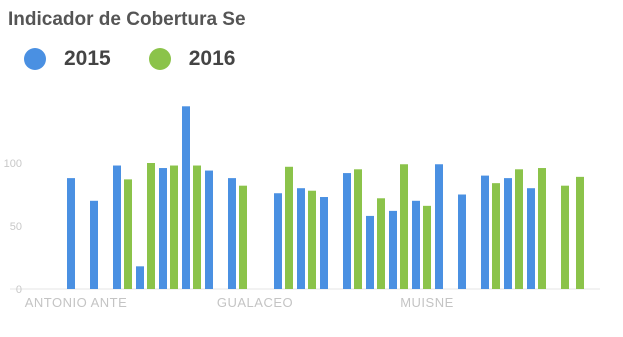 This screenshot has width=623, height=337. Describe the element at coordinates (212, 58) in the screenshot. I see `legend-label-2016: 2016` at that location.